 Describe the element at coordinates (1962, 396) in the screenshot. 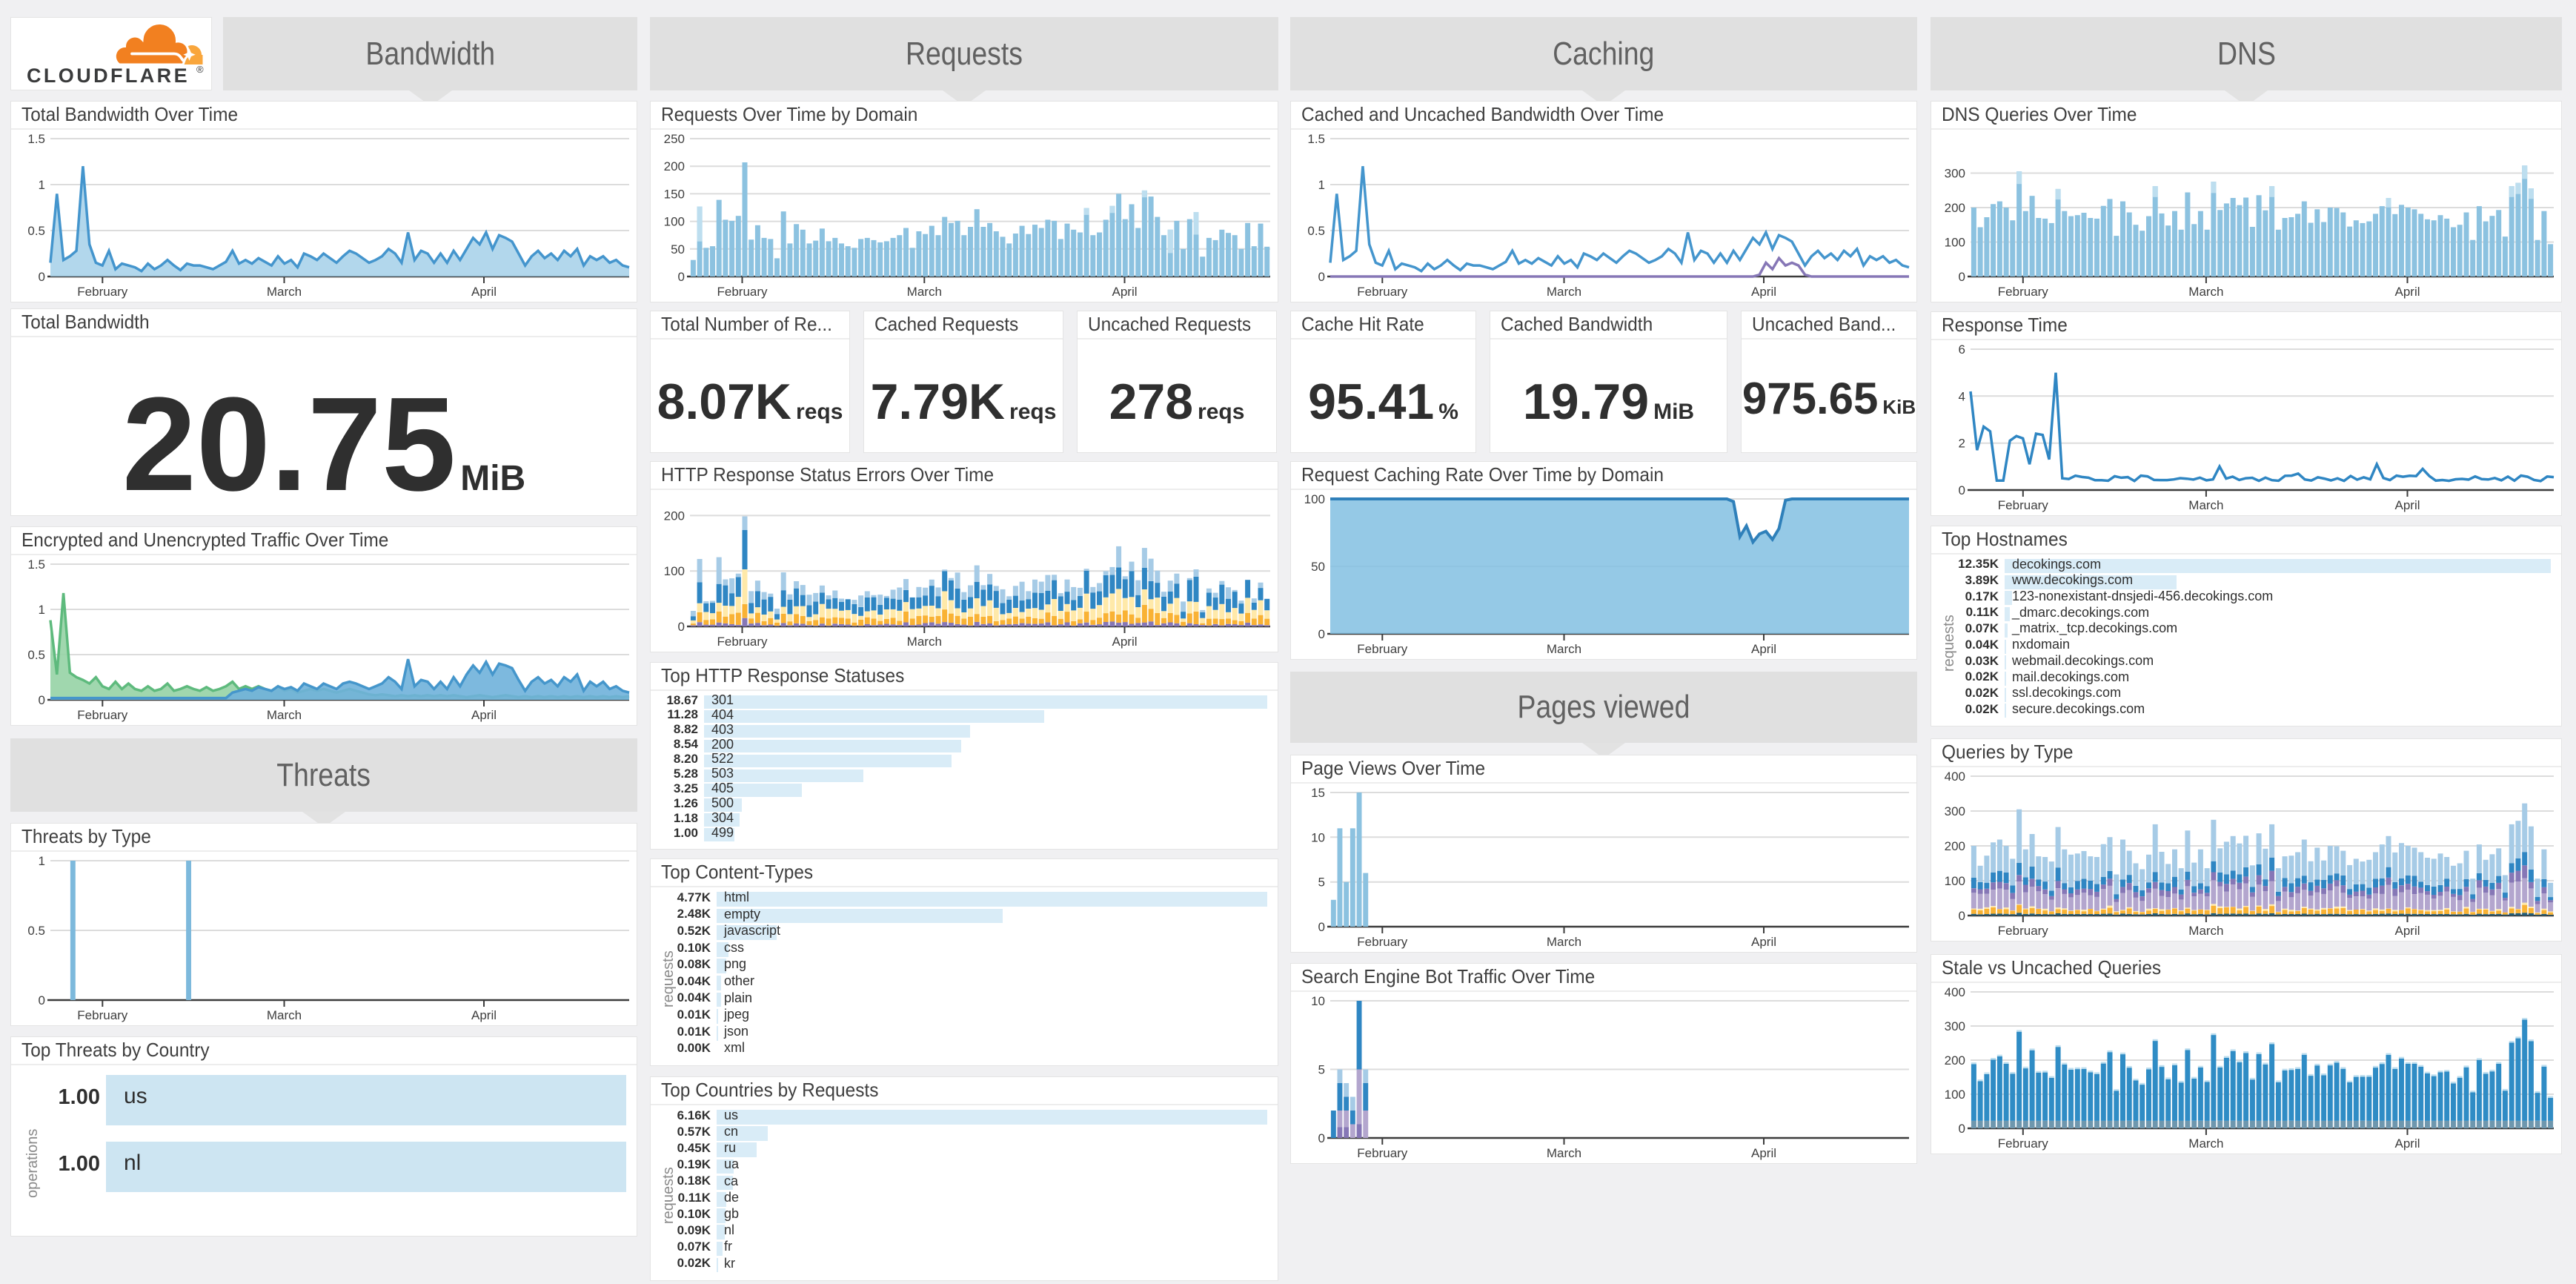

I see `svg-text: 4` at that location.